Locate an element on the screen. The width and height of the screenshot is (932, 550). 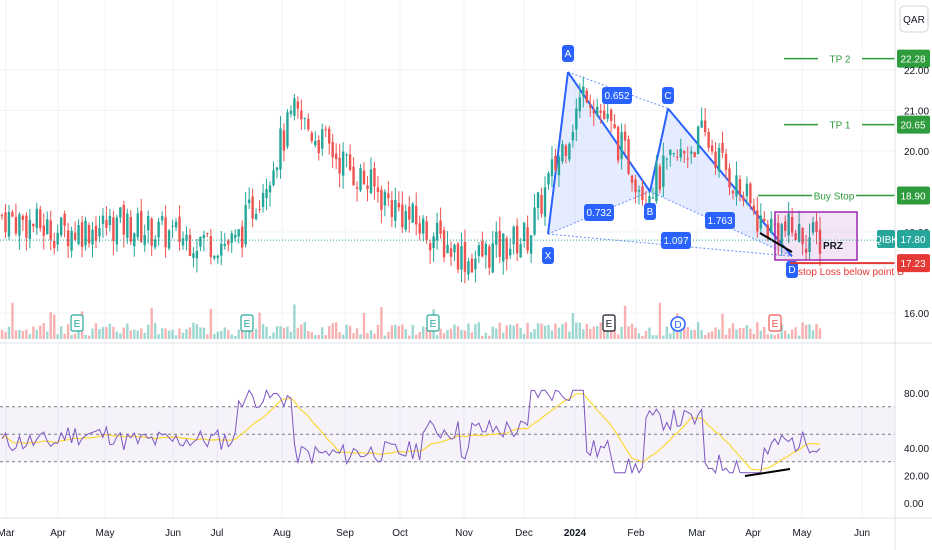
earnings-marker is located at coordinates (609, 323).